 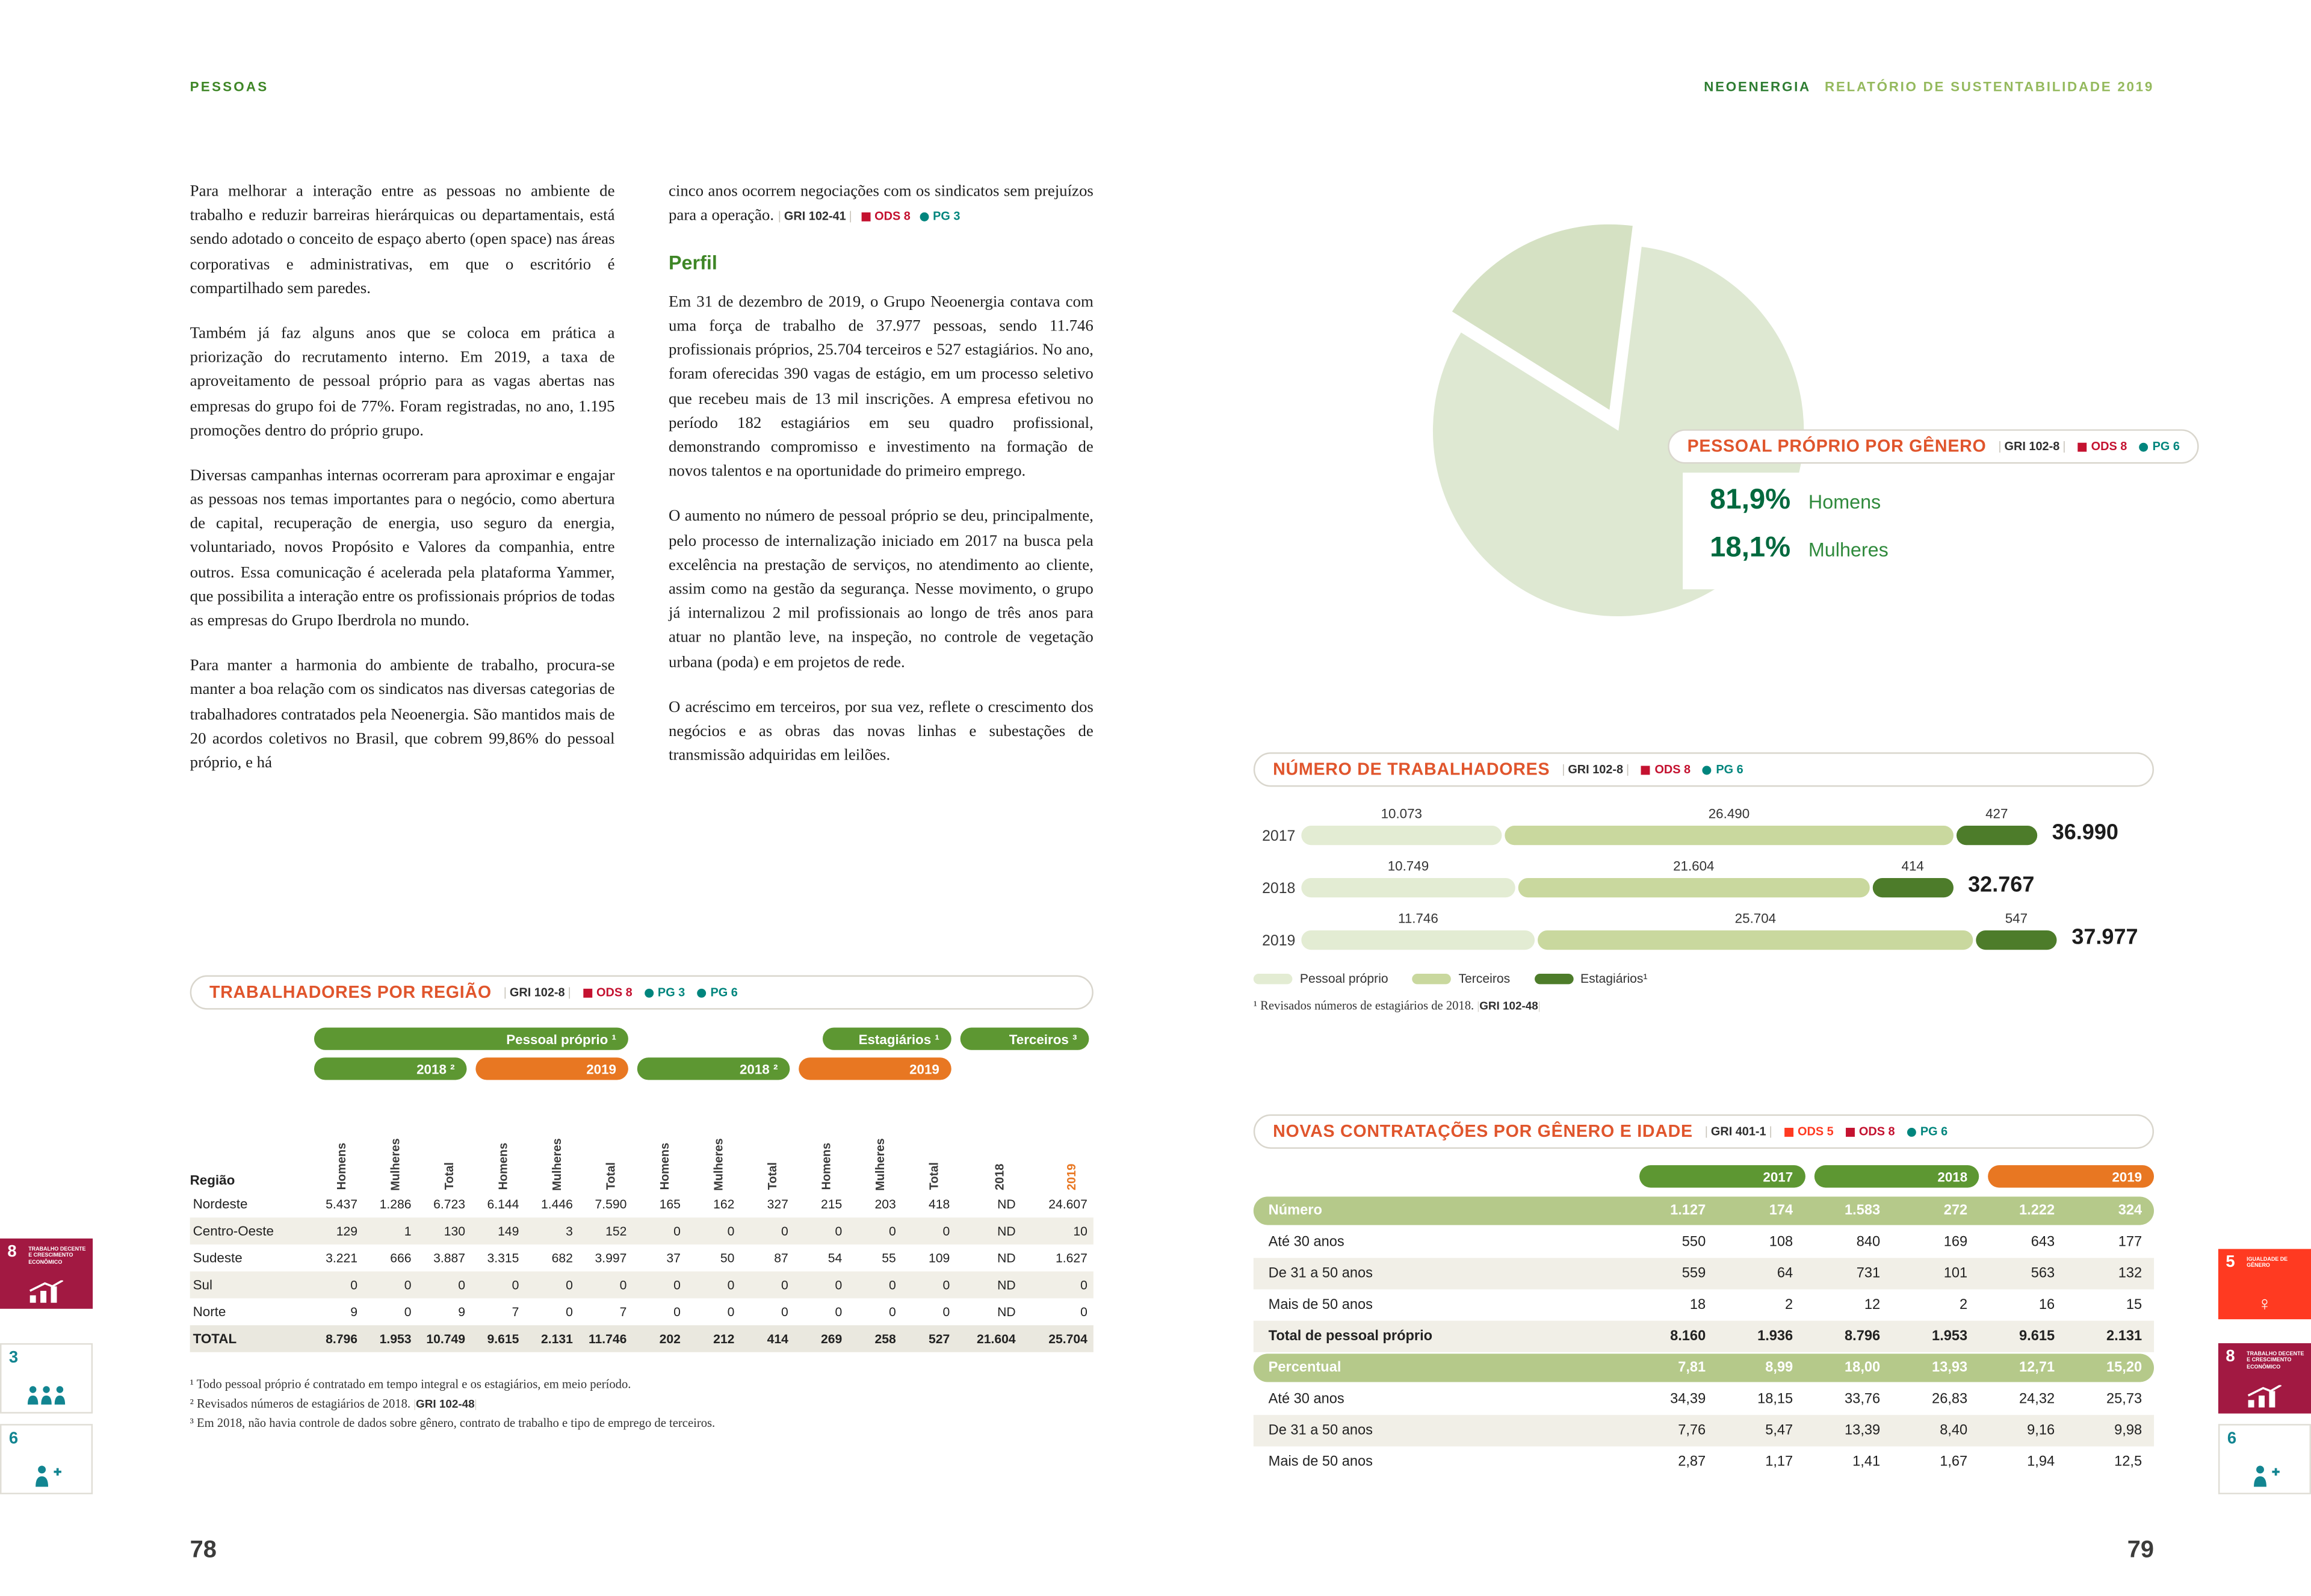 What do you see at coordinates (557, 1204) in the screenshot?
I see `table-cell: 1.446` at bounding box center [557, 1204].